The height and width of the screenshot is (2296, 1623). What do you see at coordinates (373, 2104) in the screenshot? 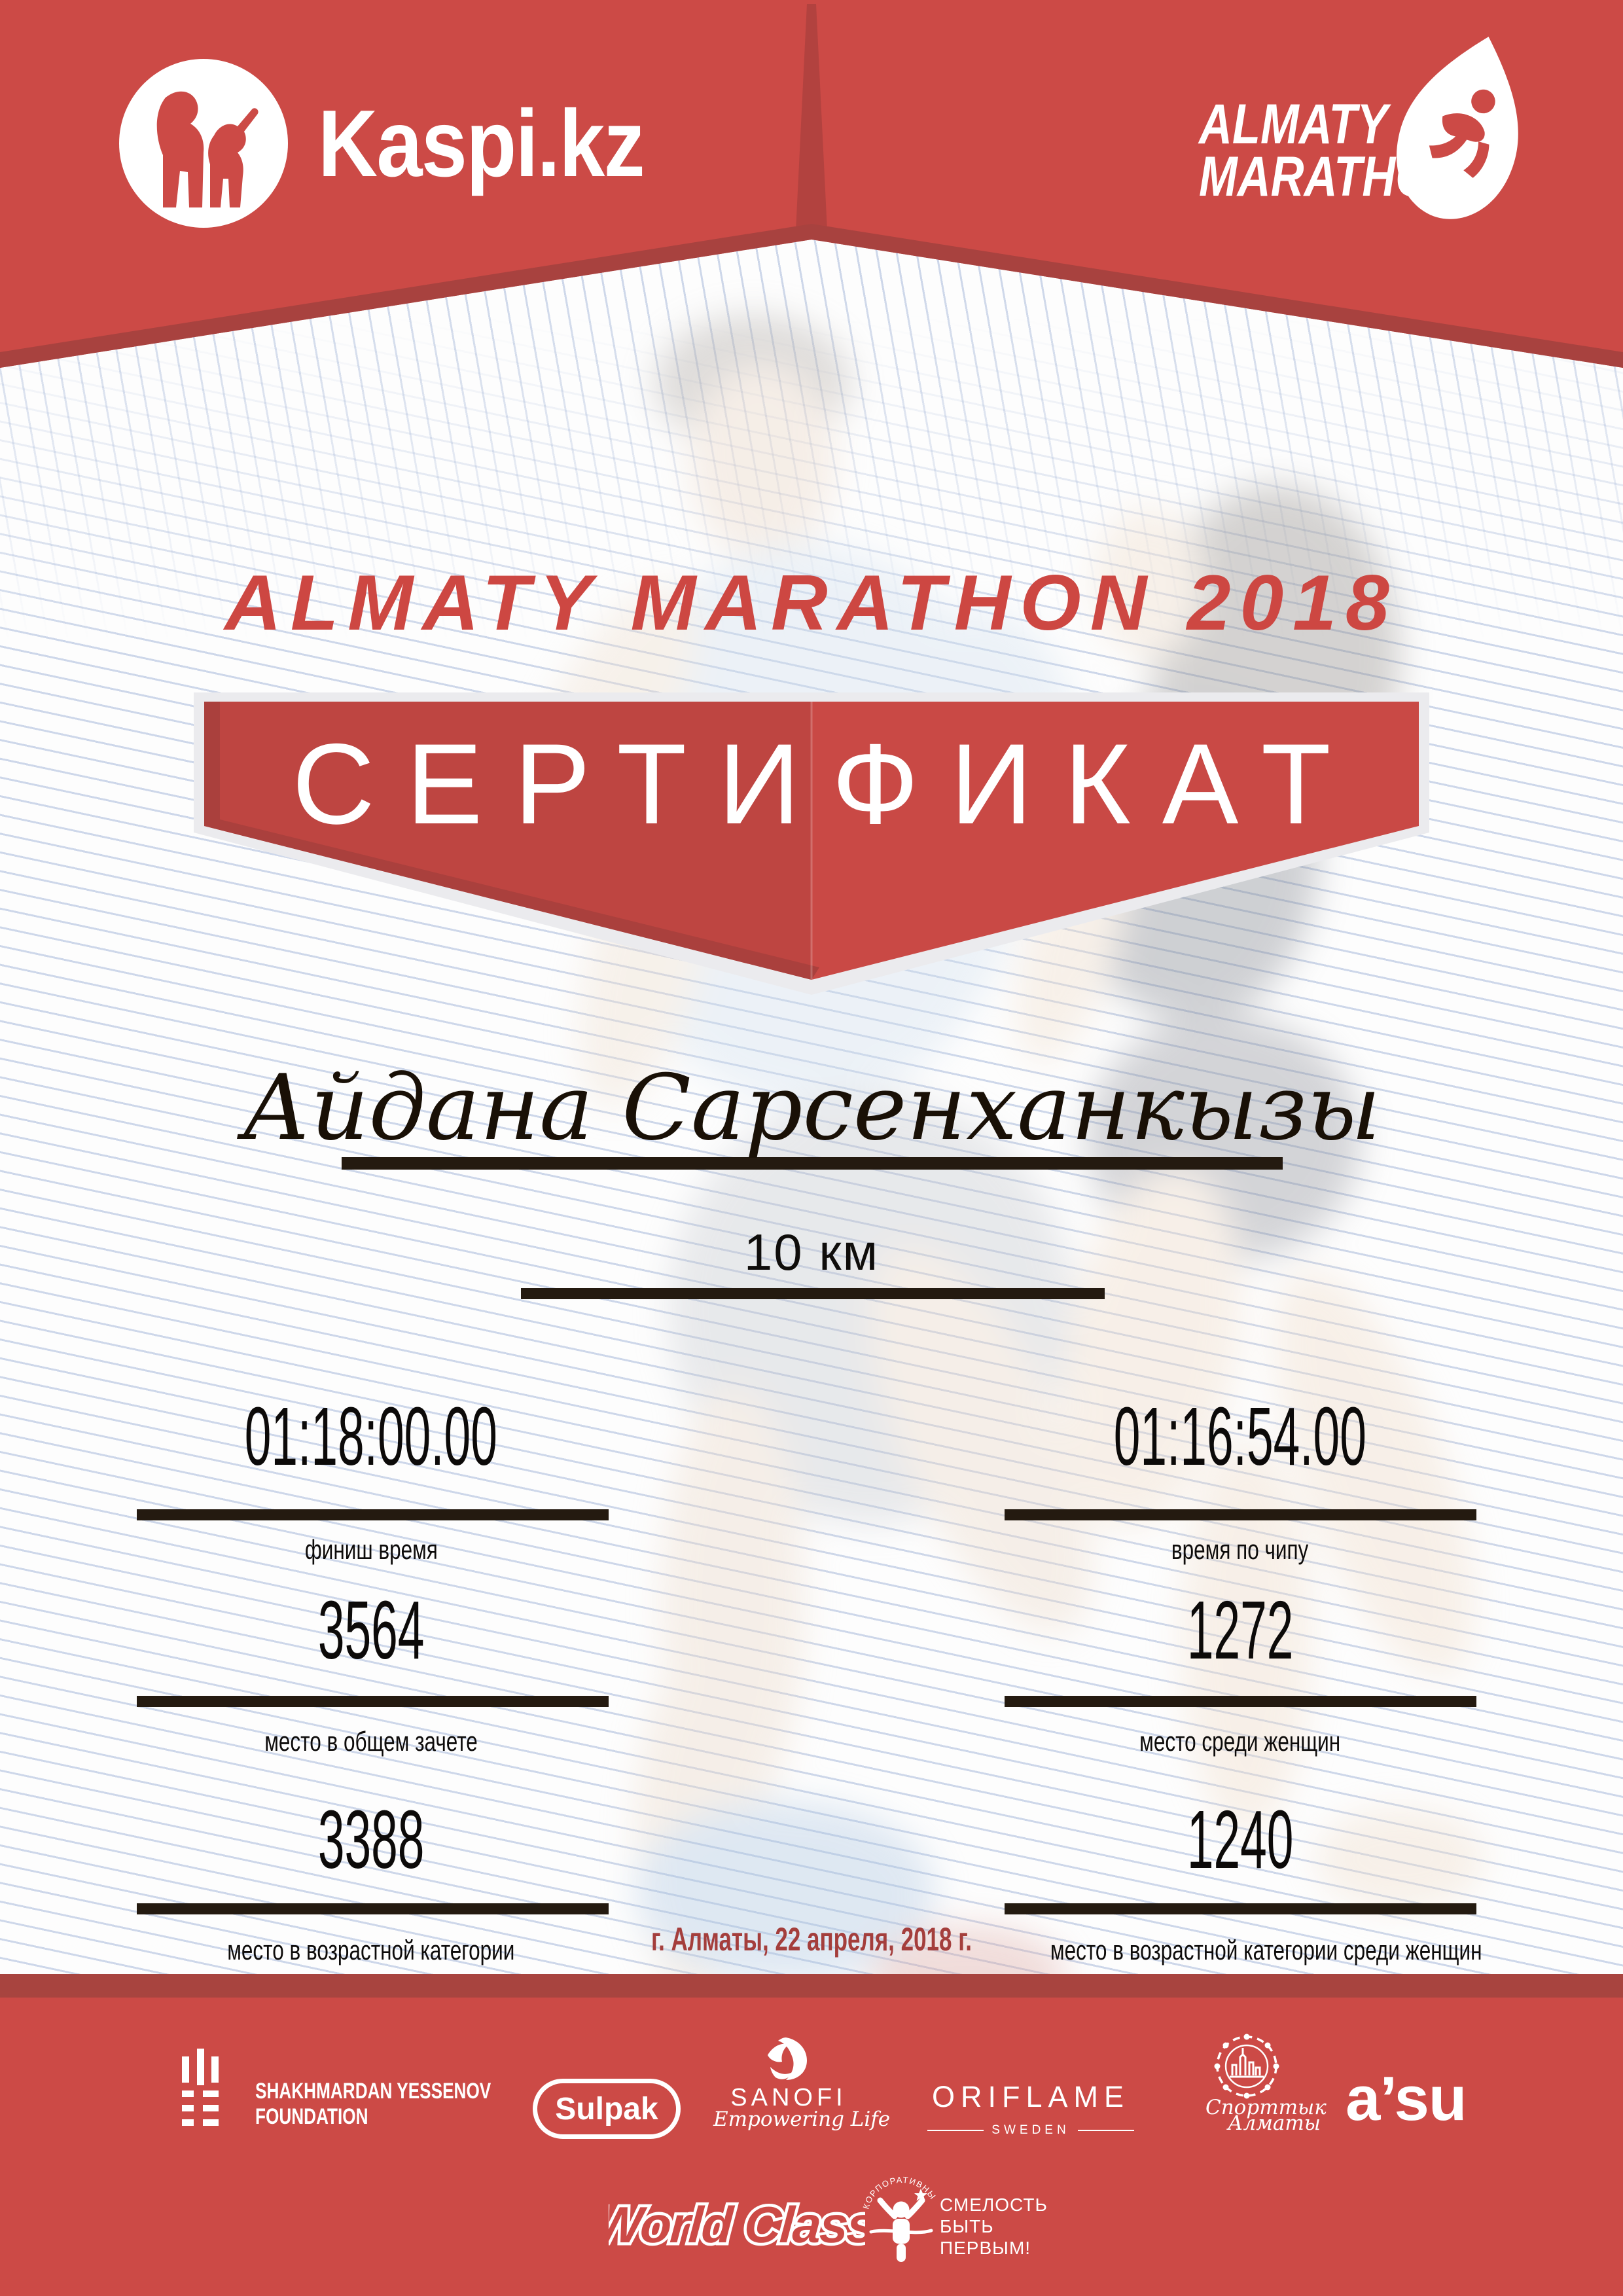
I see `yessenov-foundation-label: SHAKHMARDAN YESSENOV FOUNDATION` at bounding box center [373, 2104].